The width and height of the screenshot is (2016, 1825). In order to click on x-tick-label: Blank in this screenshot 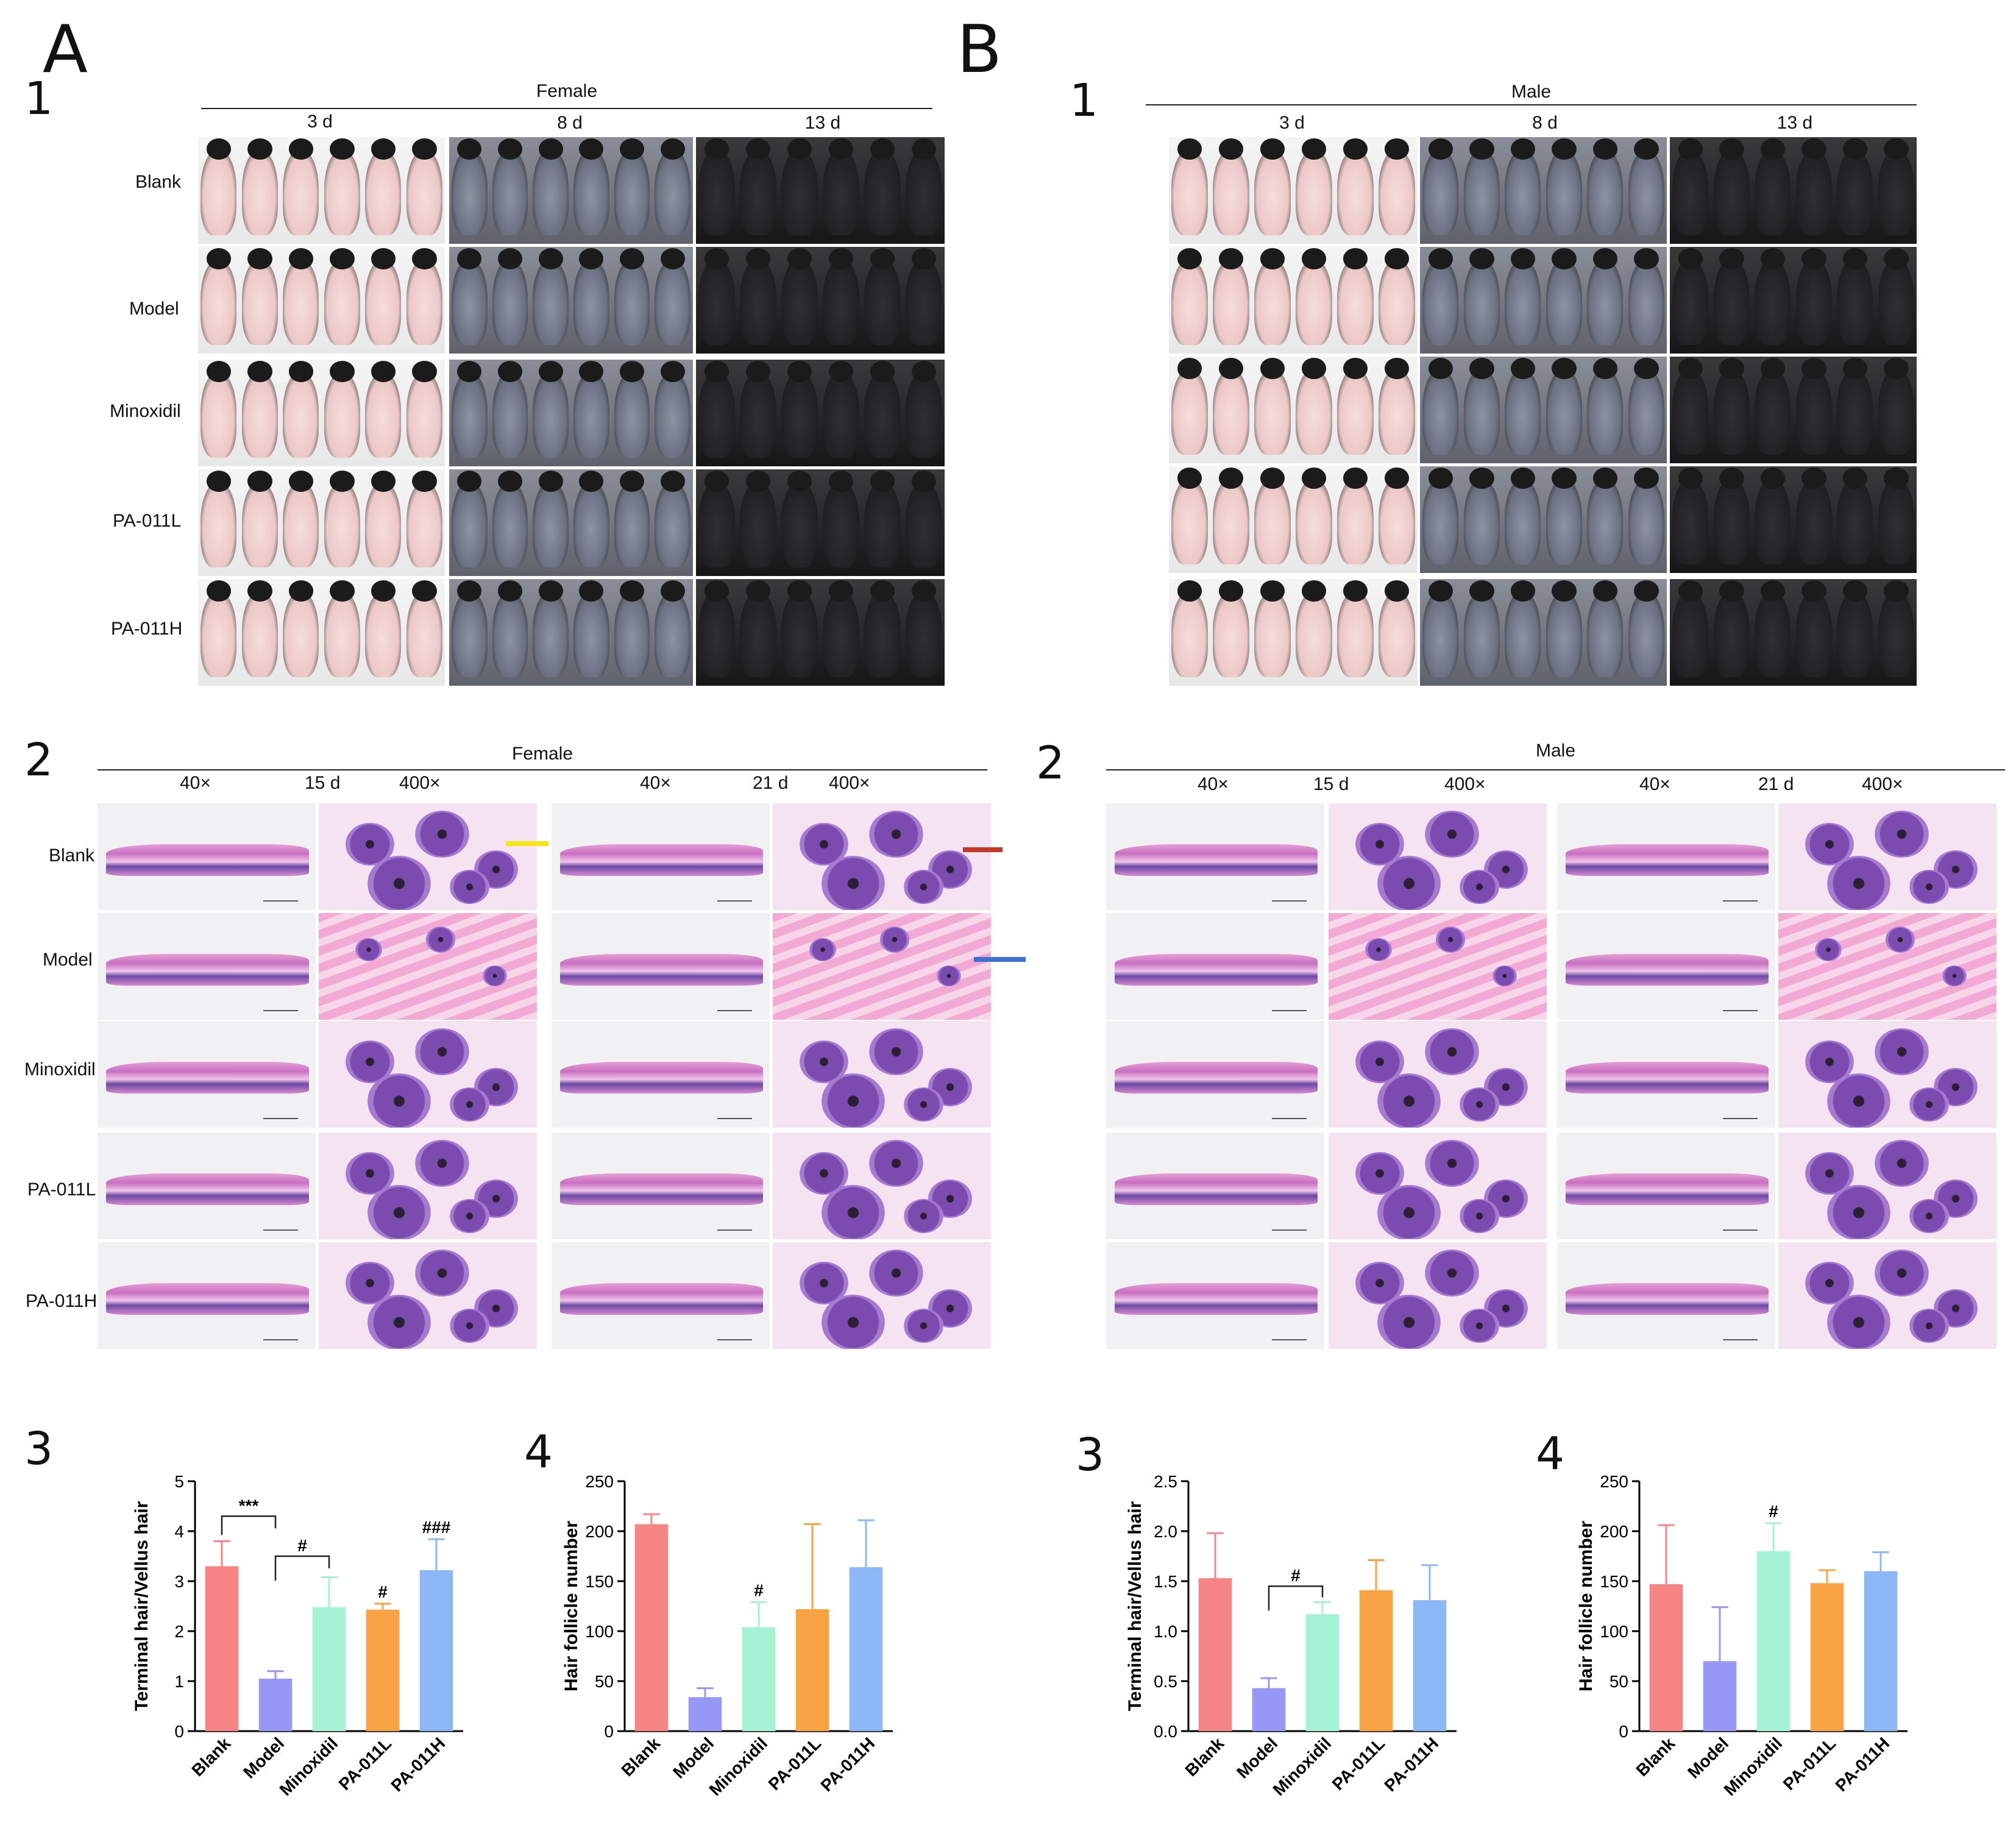, I will do `click(1655, 1757)`.